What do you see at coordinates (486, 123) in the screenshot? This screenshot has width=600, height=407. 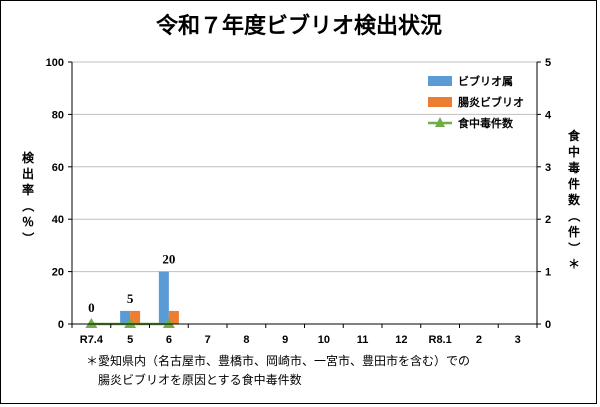 I see `legend-label: 食中毒件数` at bounding box center [486, 123].